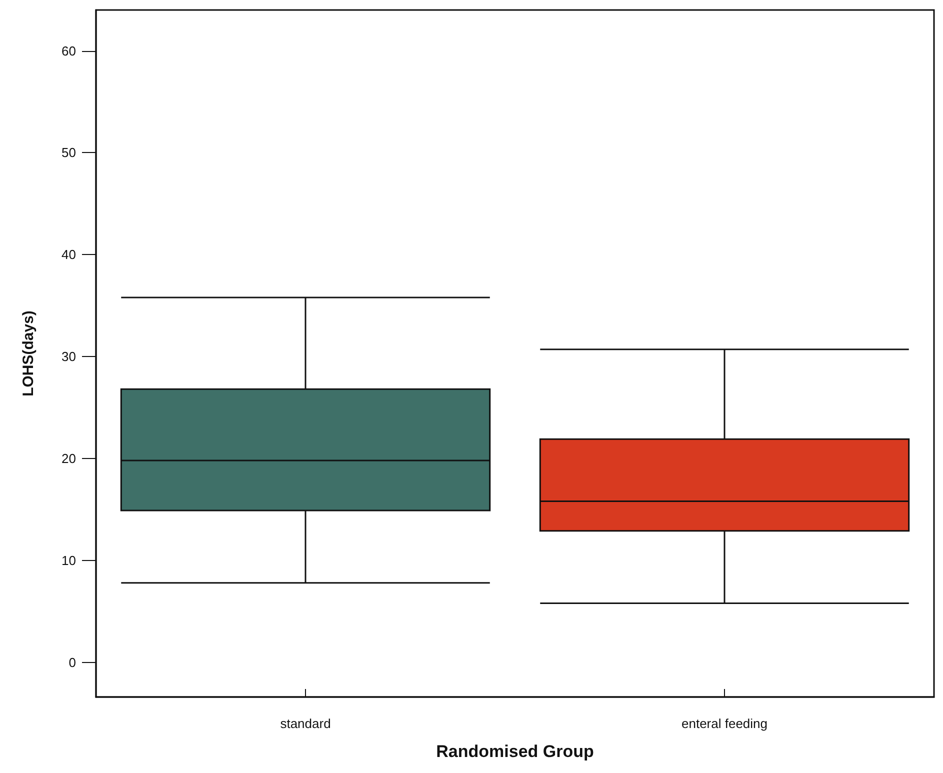 The image size is (943, 773). I want to click on y-tick-label: 20, so click(69, 458).